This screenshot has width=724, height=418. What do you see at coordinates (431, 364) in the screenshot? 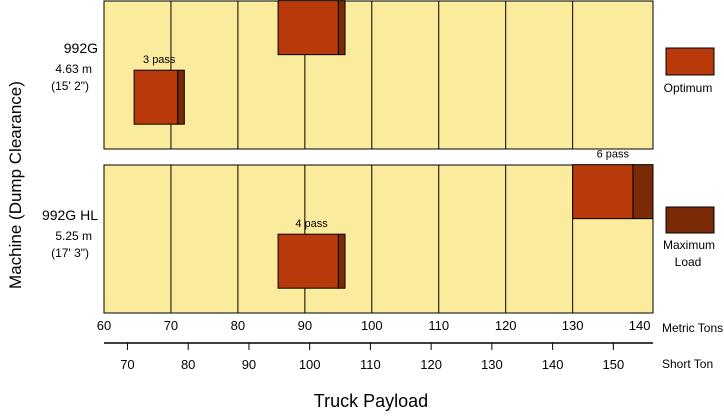
I see `x-secondary-tick-label: 120` at bounding box center [431, 364].